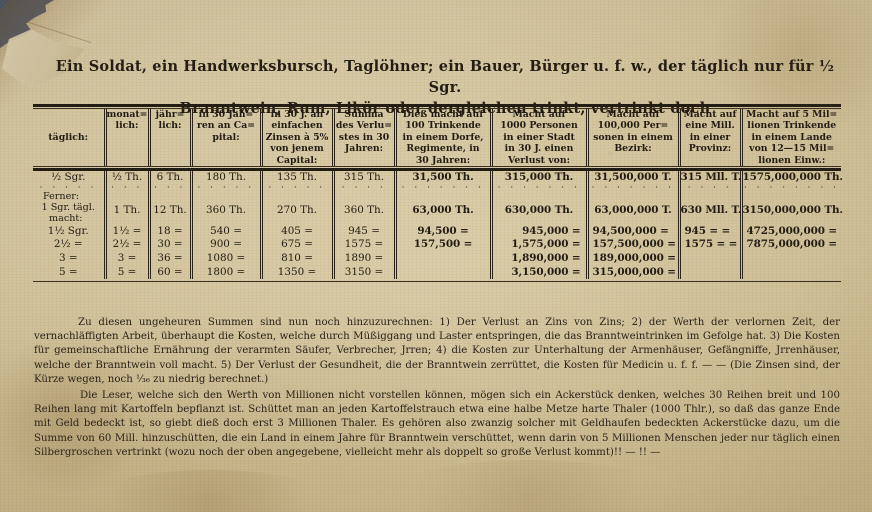  Describe the element at coordinates (61, 196) in the screenshot. I see `ferner-label: Ferner:` at that location.